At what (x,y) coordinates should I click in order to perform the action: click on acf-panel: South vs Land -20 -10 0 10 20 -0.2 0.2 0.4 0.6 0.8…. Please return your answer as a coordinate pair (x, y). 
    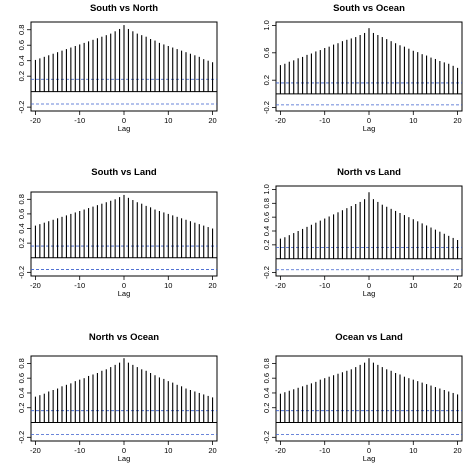
    Looking at the image, I should click on (117, 232).